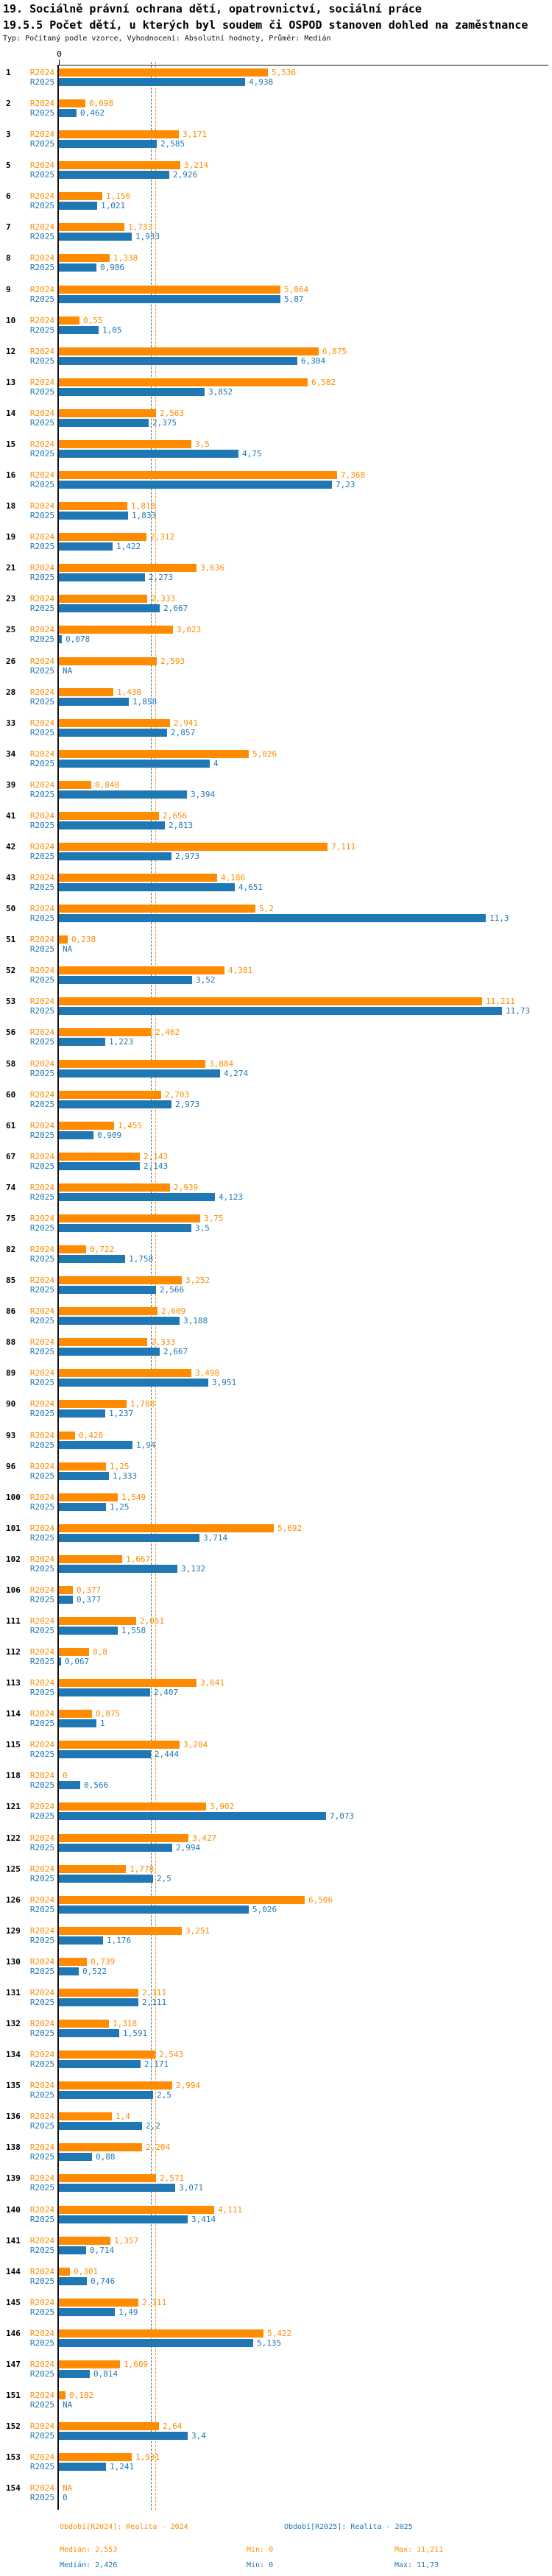  I want to click on value-label-r2024: 2,462, so click(167, 1032).